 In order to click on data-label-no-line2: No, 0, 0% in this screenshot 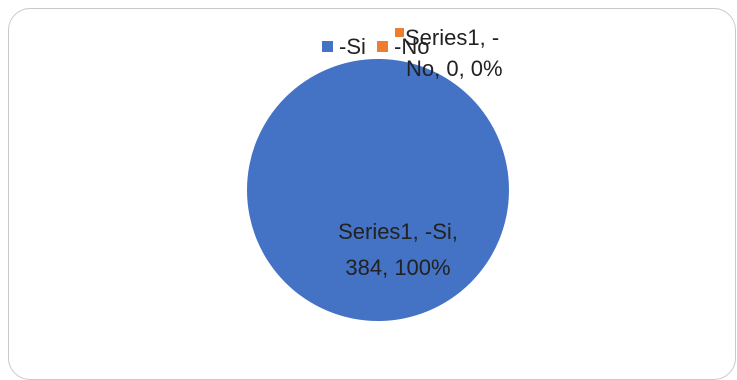, I will do `click(454, 68)`.